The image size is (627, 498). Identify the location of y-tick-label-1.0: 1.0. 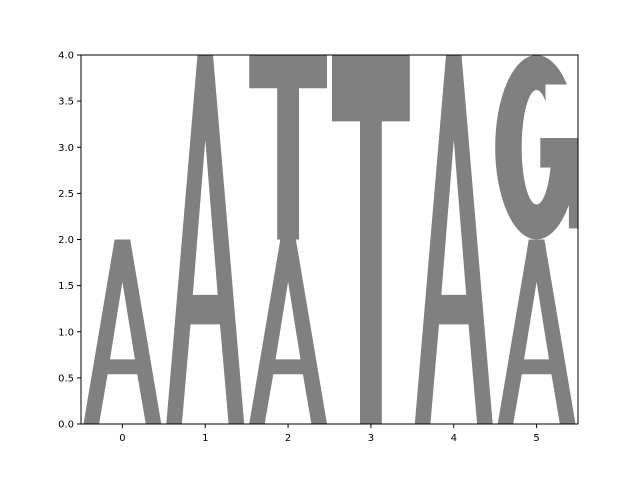
(66, 332).